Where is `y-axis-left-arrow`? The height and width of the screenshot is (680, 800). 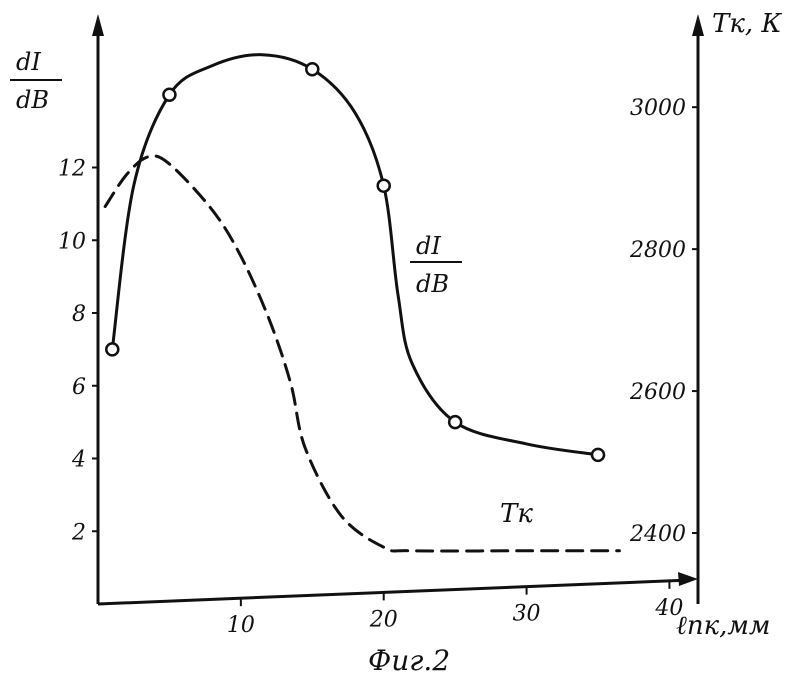
y-axis-left-arrow is located at coordinates (98, 25).